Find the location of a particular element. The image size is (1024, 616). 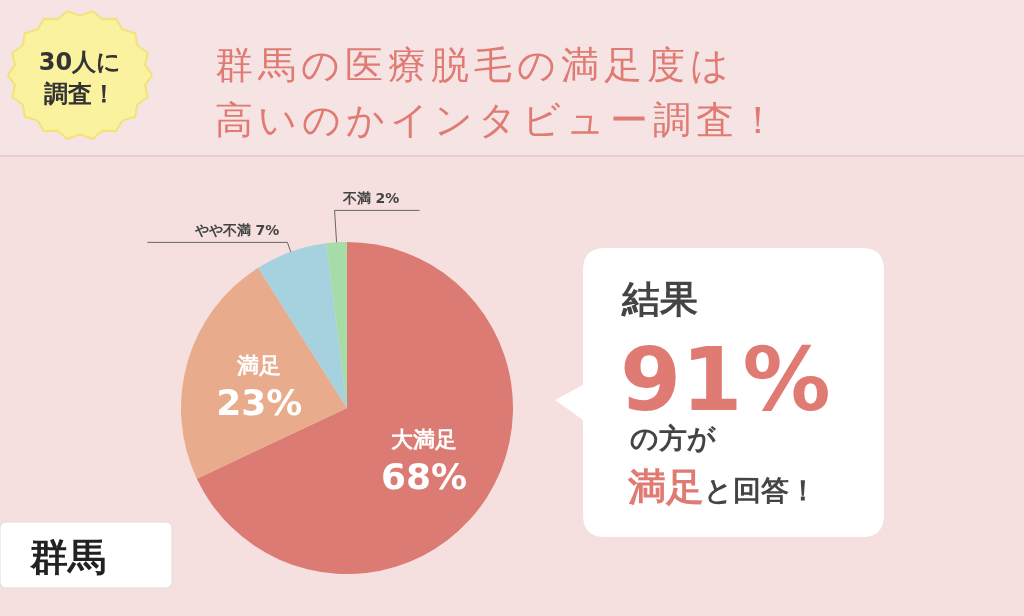

chart-title: 群馬の医療脱毛の満足度は高いのかインタビュー調査！ is located at coordinates (498, 92).